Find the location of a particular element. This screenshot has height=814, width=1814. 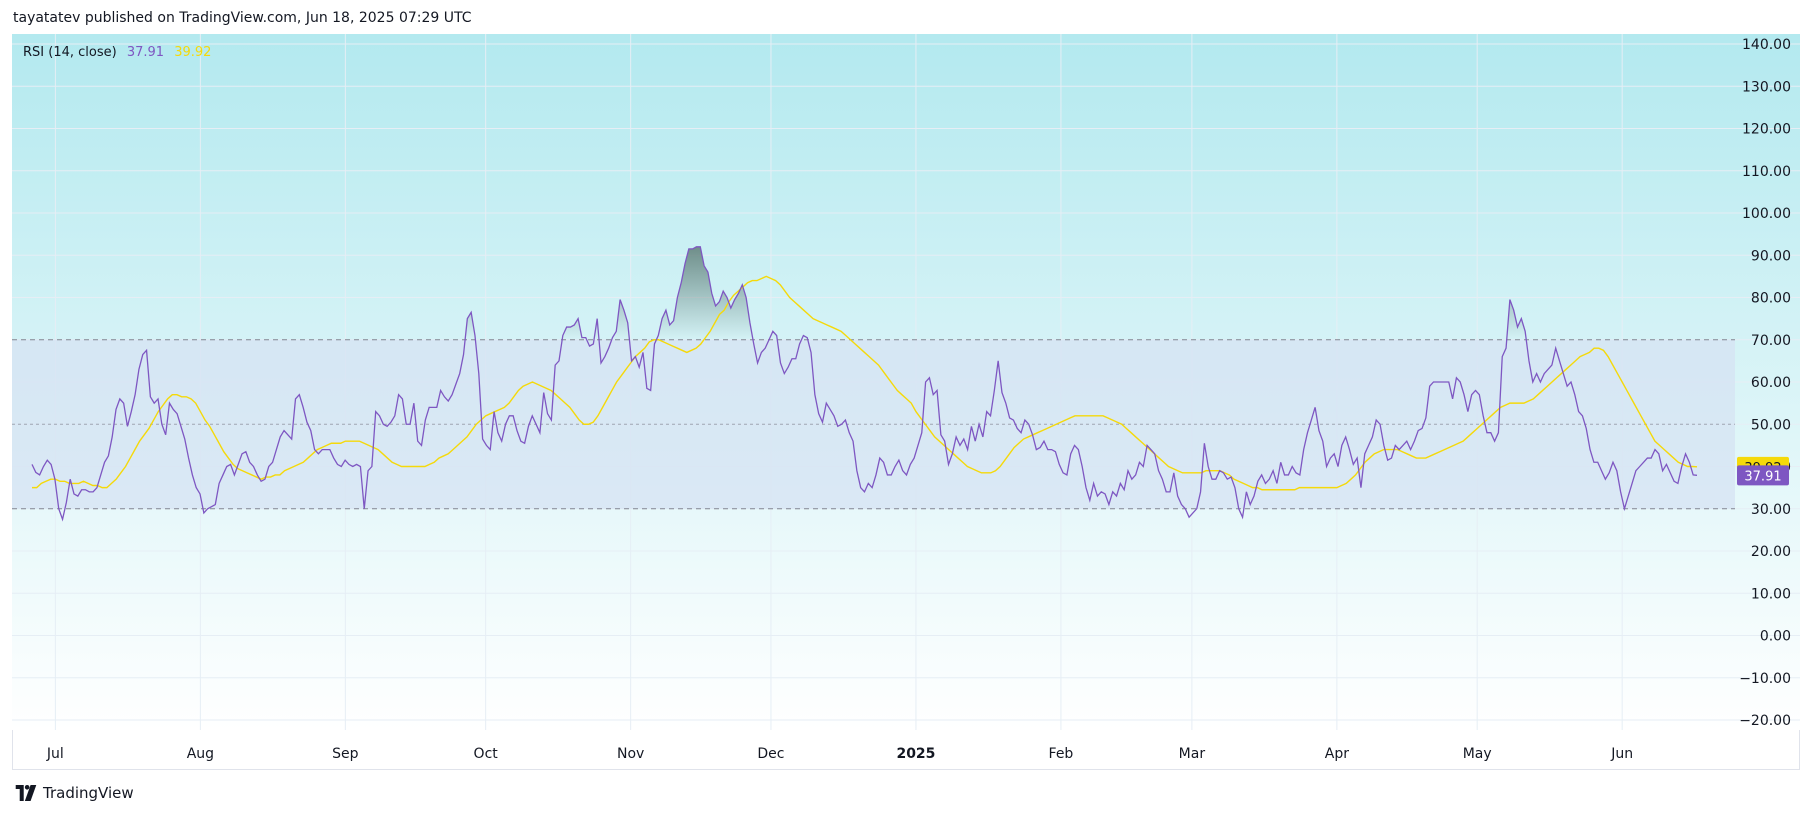

x-tick-label: Apr is located at coordinates (1337, 754).